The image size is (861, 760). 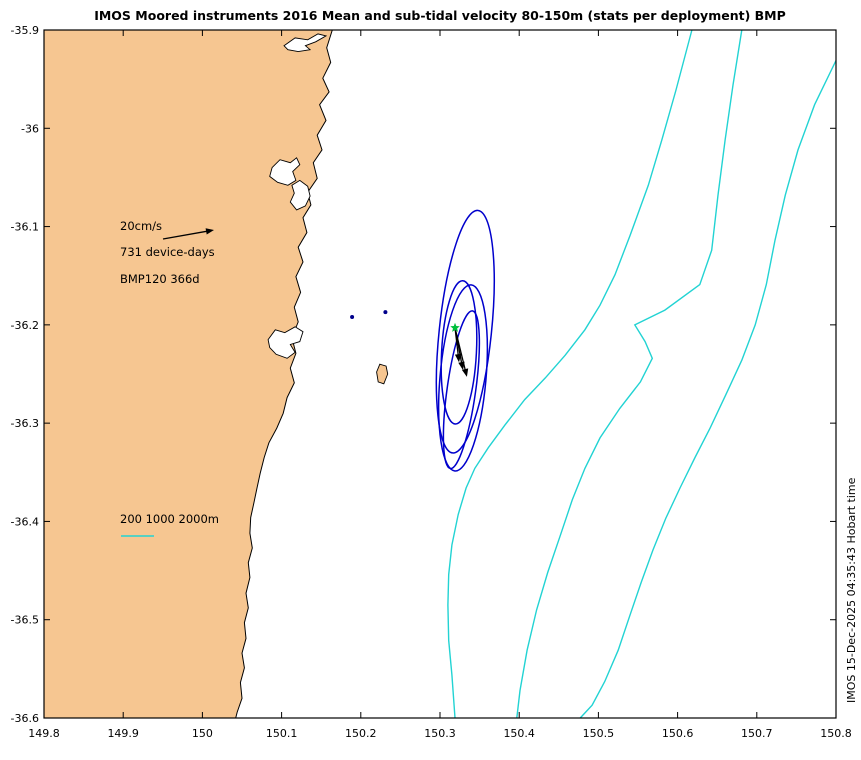 What do you see at coordinates (284, 374) in the screenshot?
I see `coastline` at bounding box center [284, 374].